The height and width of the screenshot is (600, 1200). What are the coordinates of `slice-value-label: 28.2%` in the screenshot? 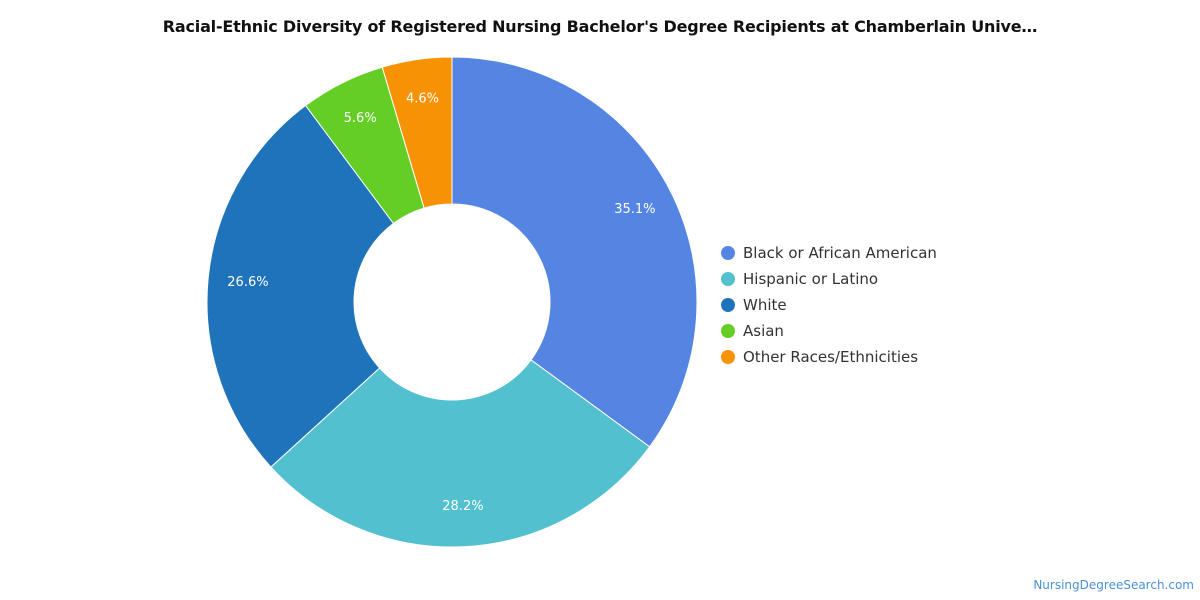 It's located at (462, 506).